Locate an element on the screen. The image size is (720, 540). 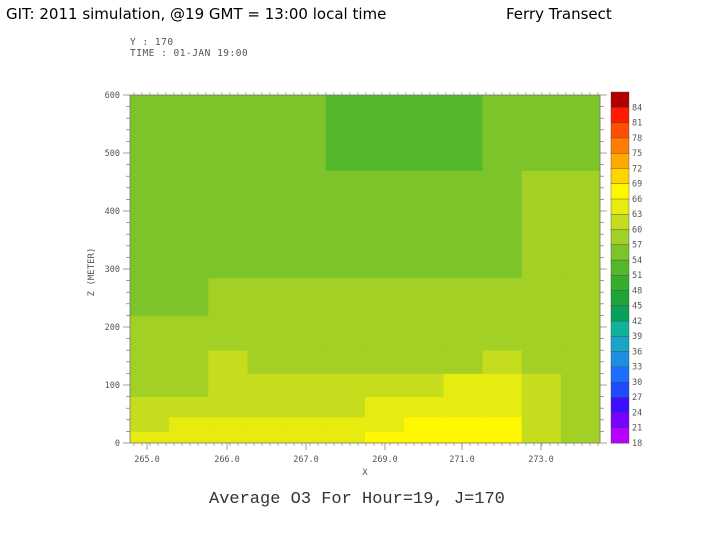
x-axis-label: X is located at coordinates (365, 473).